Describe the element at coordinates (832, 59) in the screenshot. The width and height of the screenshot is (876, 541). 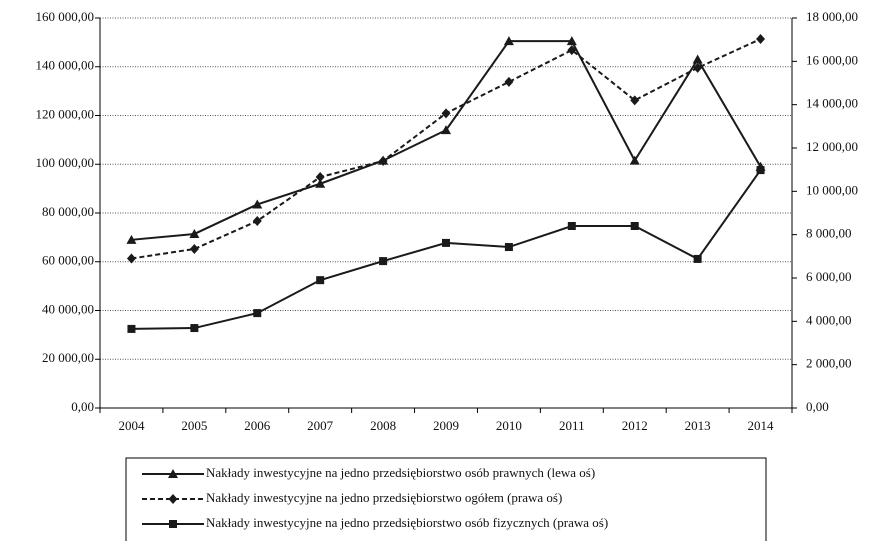
I see `y2-tick-label: 16 000,00` at that location.